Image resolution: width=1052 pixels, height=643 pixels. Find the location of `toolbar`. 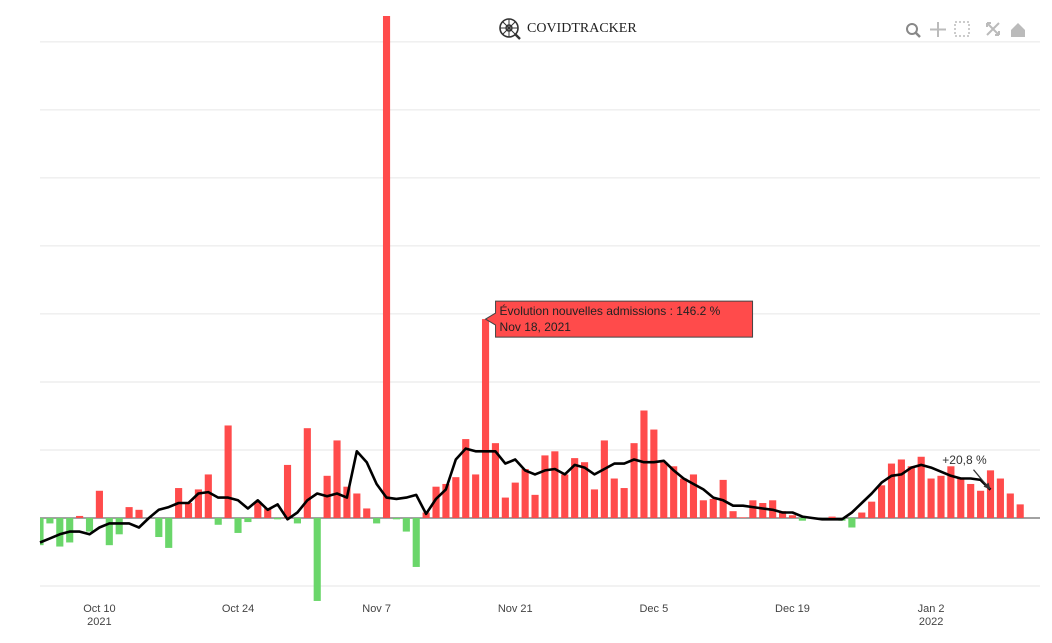

toolbar is located at coordinates (965, 29).